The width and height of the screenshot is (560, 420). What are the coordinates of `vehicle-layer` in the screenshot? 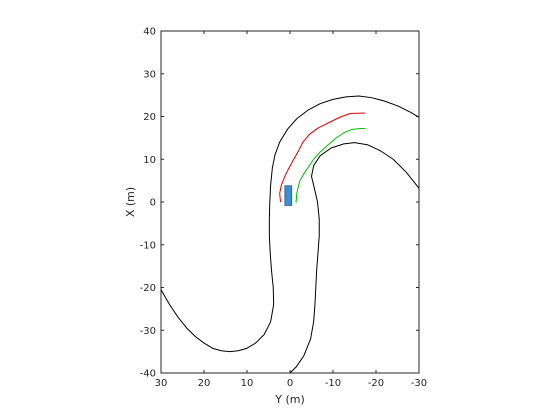 It's located at (288, 195).